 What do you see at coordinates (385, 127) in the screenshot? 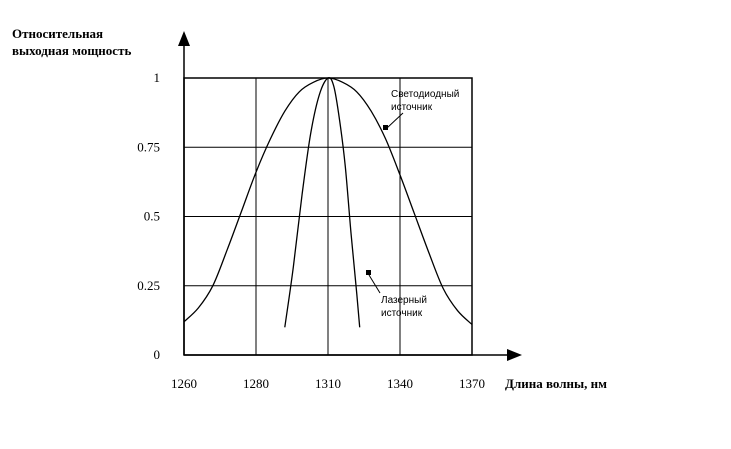
I see `led-series-pointer-head-icon` at bounding box center [385, 127].